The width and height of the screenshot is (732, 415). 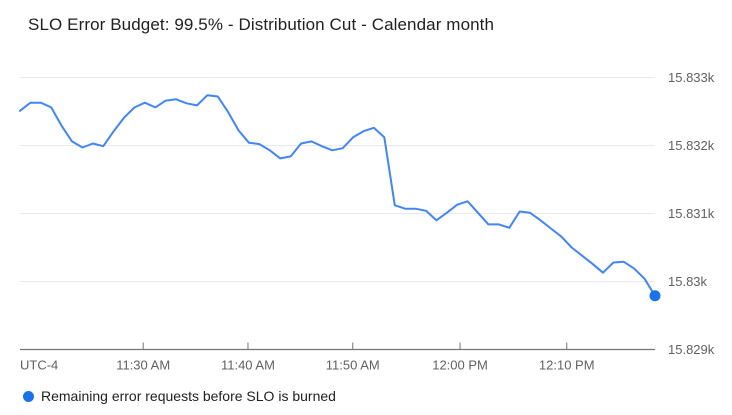 What do you see at coordinates (691, 349) in the screenshot?
I see `y-axis-tick-label: 15.829k` at bounding box center [691, 349].